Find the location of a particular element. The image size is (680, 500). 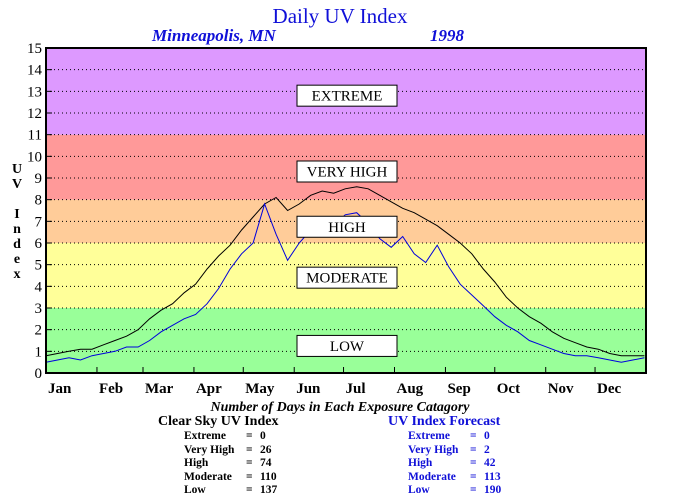

band-label: HIGH is located at coordinates (347, 228).